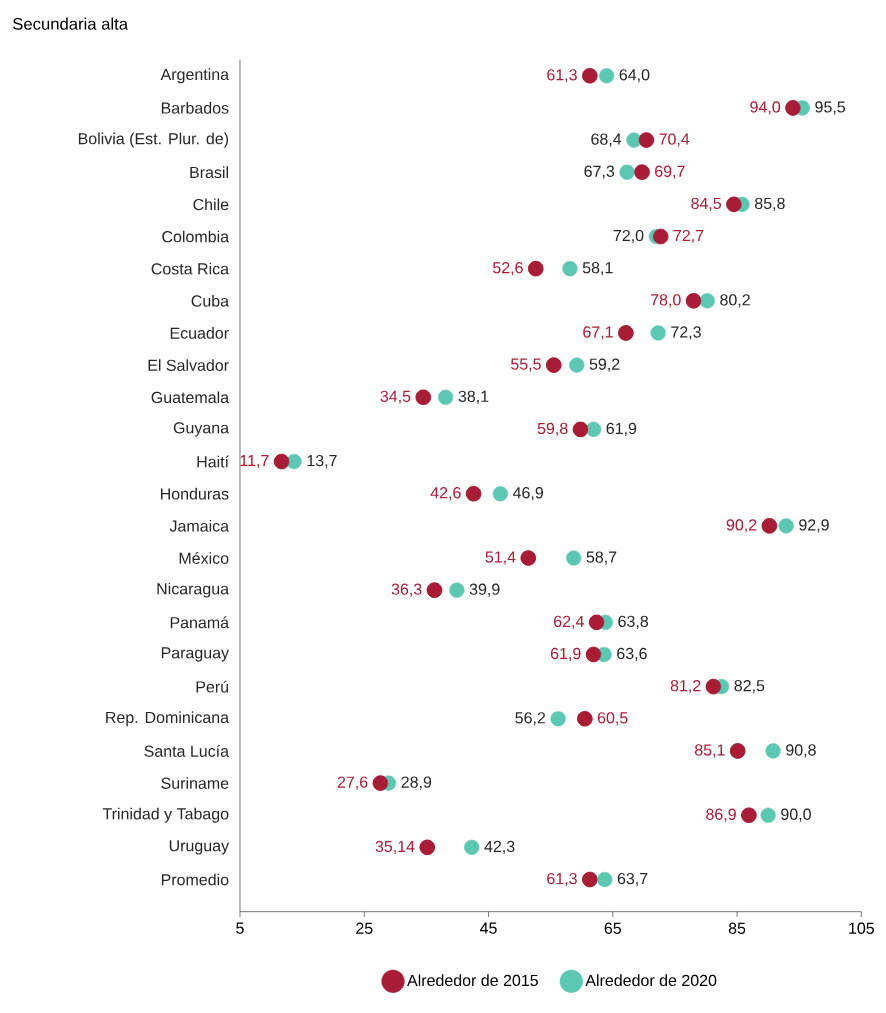 This screenshot has height=1013, width=886. What do you see at coordinates (604, 365) in the screenshot?
I see `data-label: 59,2` at bounding box center [604, 365].